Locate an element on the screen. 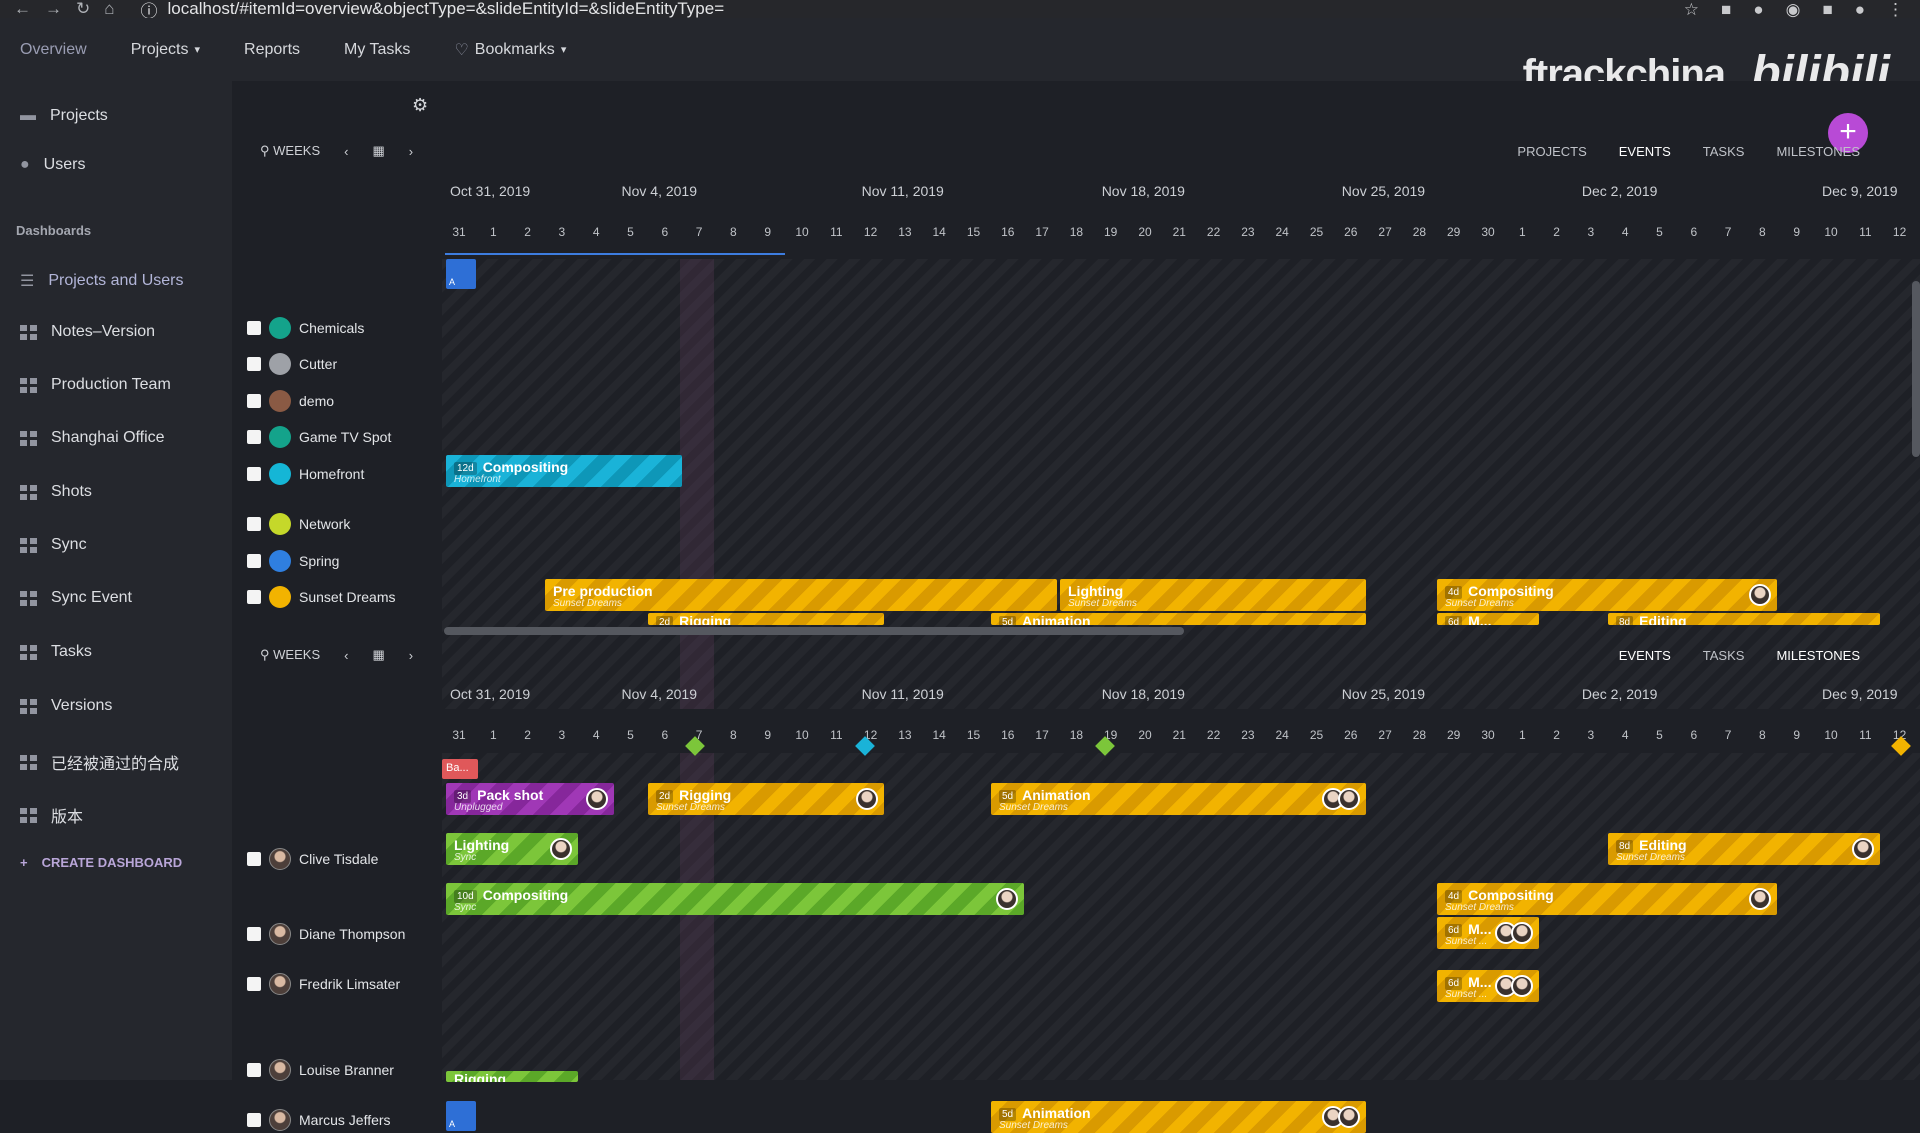  sidebar-item-projects: ▬ Projects is located at coordinates (64, 116).